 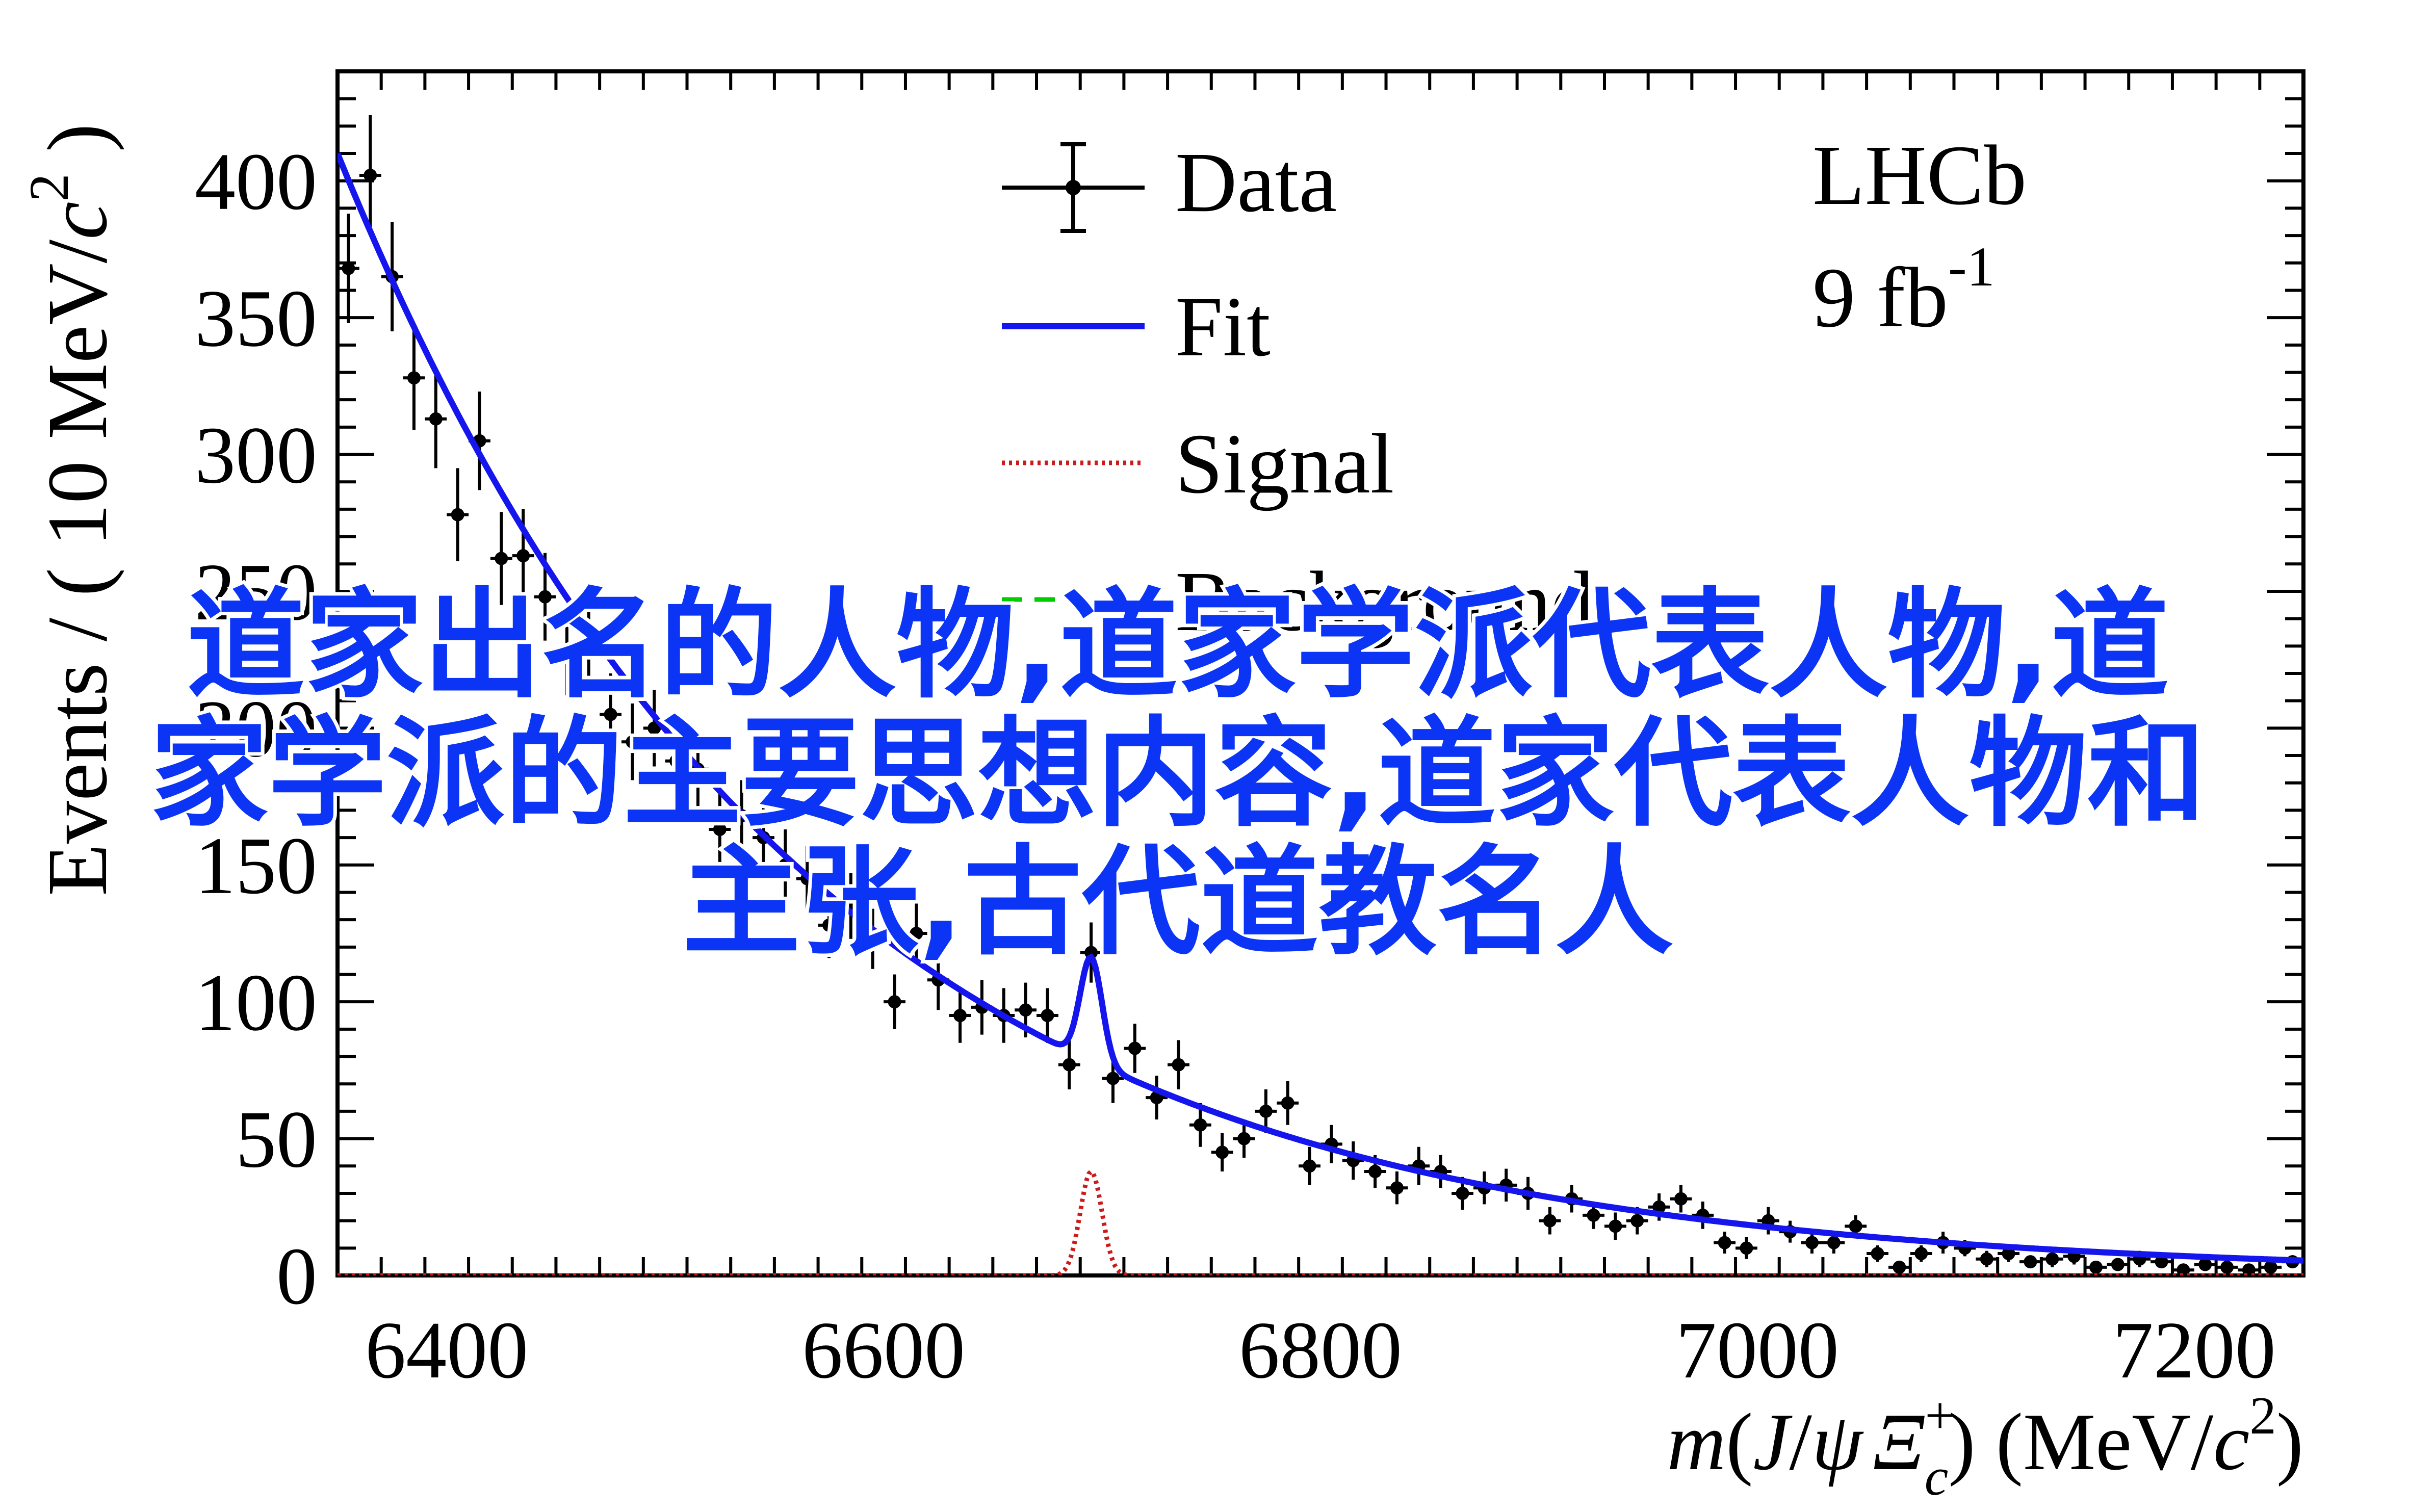 I want to click on y-tick-labels: 0 50 100 150 200 250 300 350 400, so click(x=256, y=728).